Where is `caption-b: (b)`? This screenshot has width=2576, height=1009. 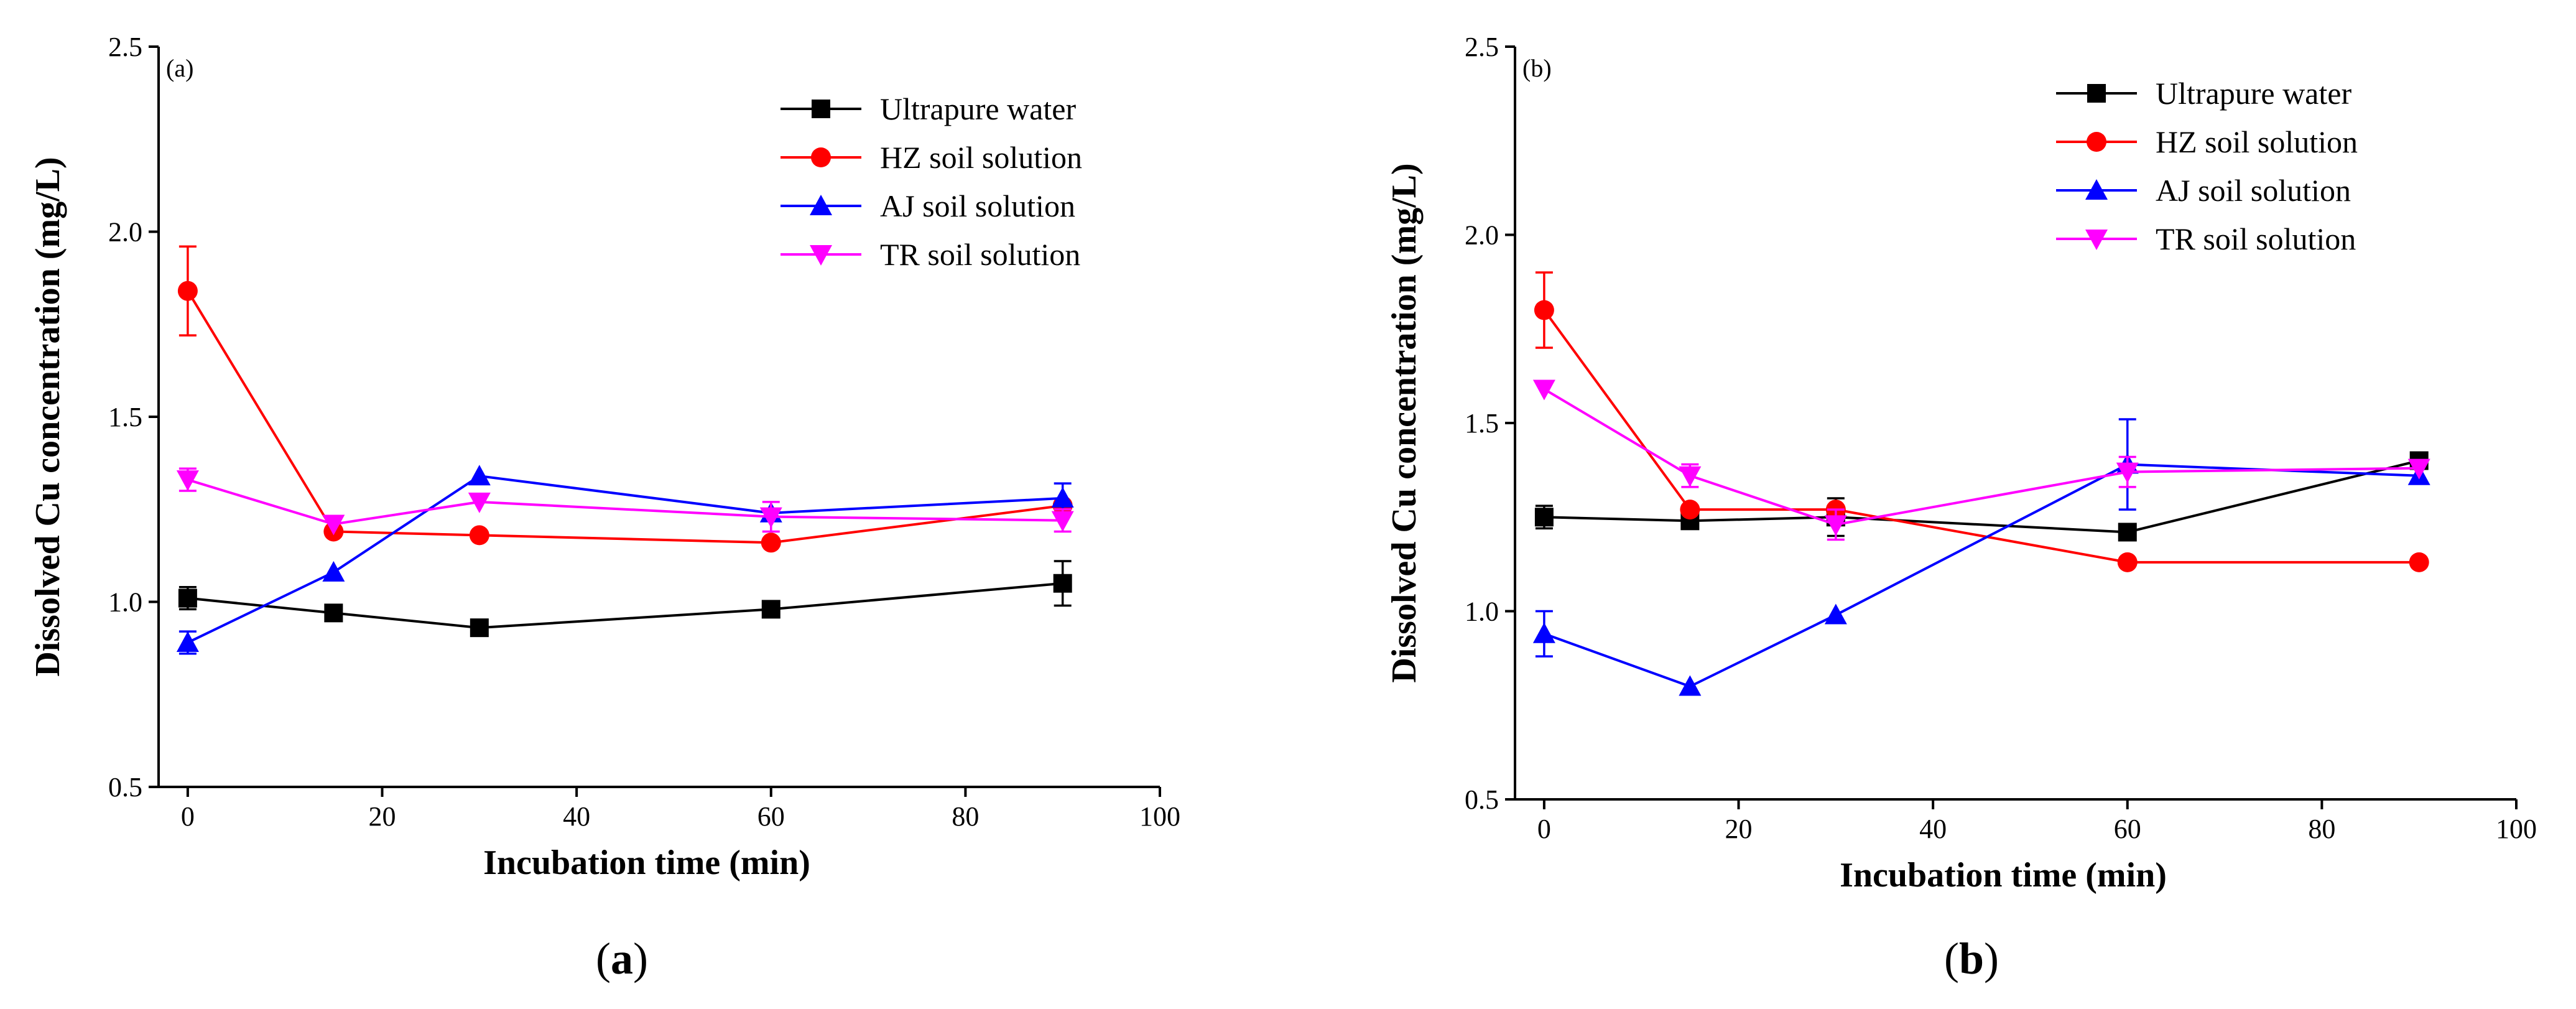 caption-b: (b) is located at coordinates (1972, 959).